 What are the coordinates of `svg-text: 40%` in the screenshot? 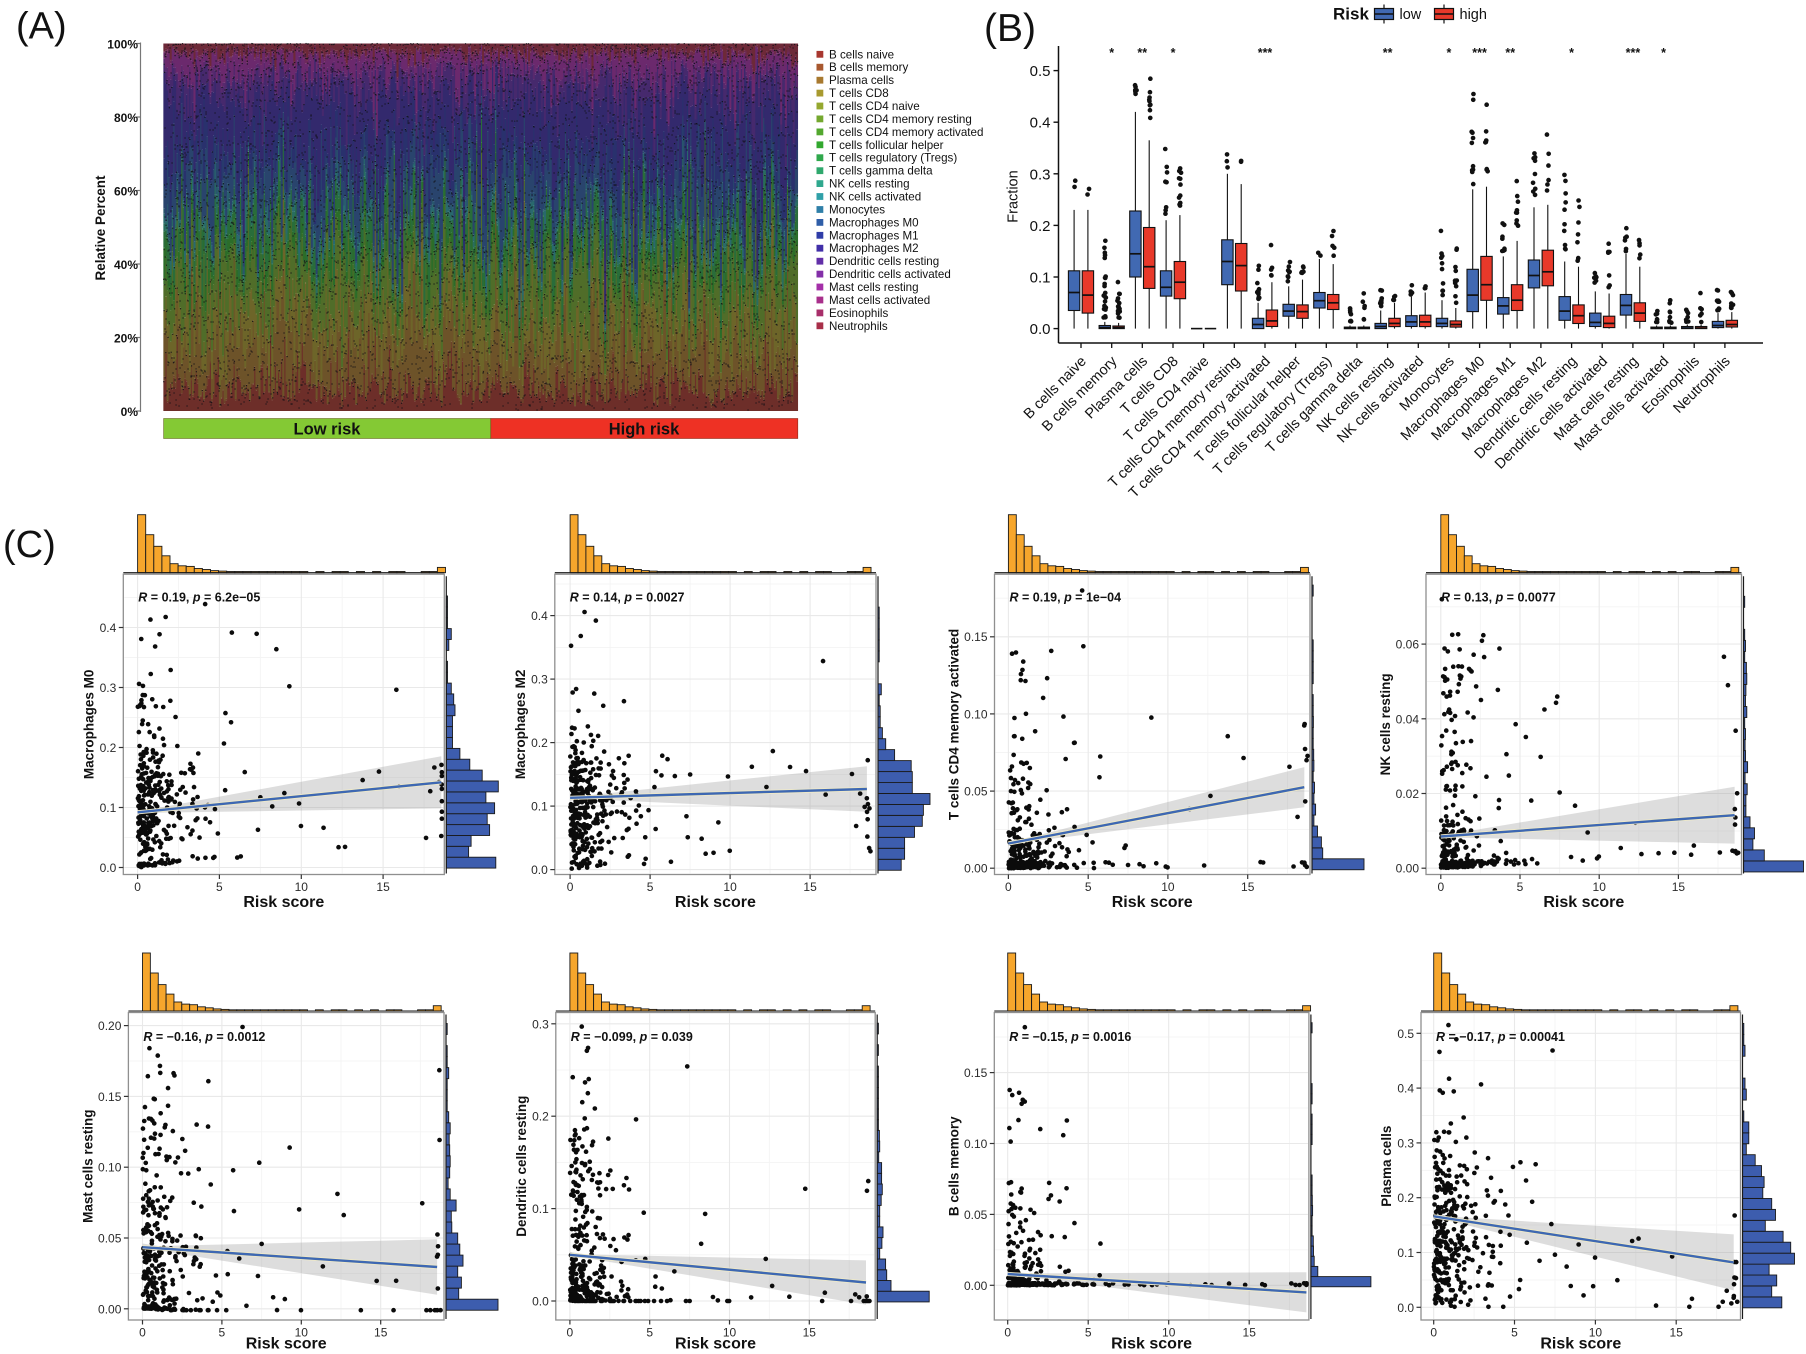 It's located at (126, 265).